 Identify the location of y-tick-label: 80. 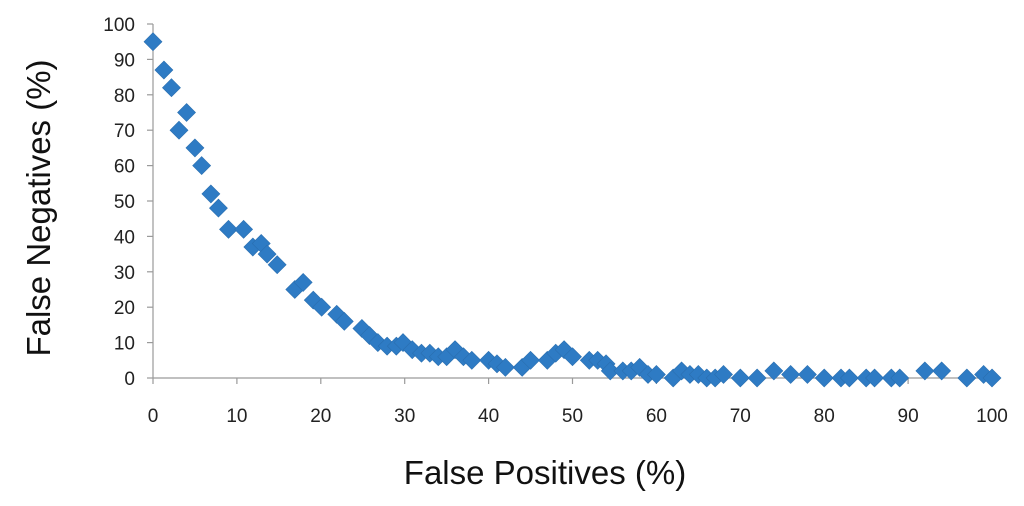
(124, 96).